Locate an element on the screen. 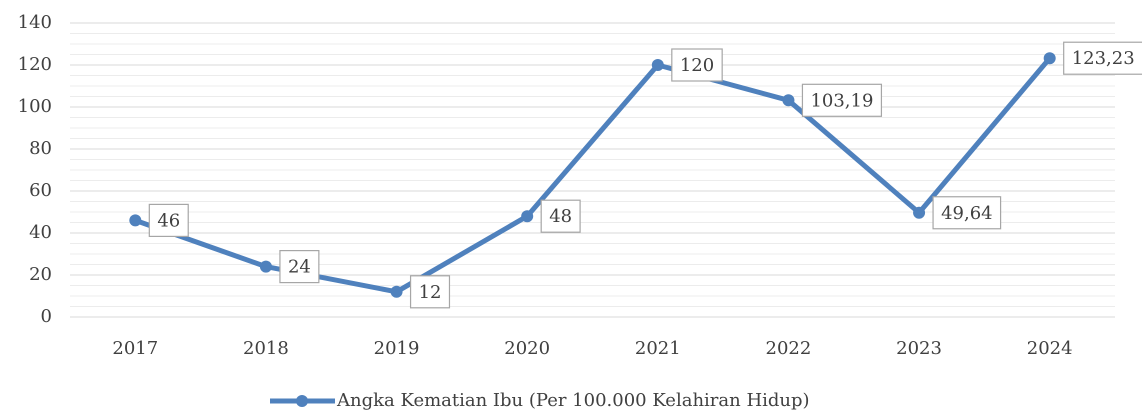 The width and height of the screenshot is (1142, 416). value-label: 24 is located at coordinates (299, 267).